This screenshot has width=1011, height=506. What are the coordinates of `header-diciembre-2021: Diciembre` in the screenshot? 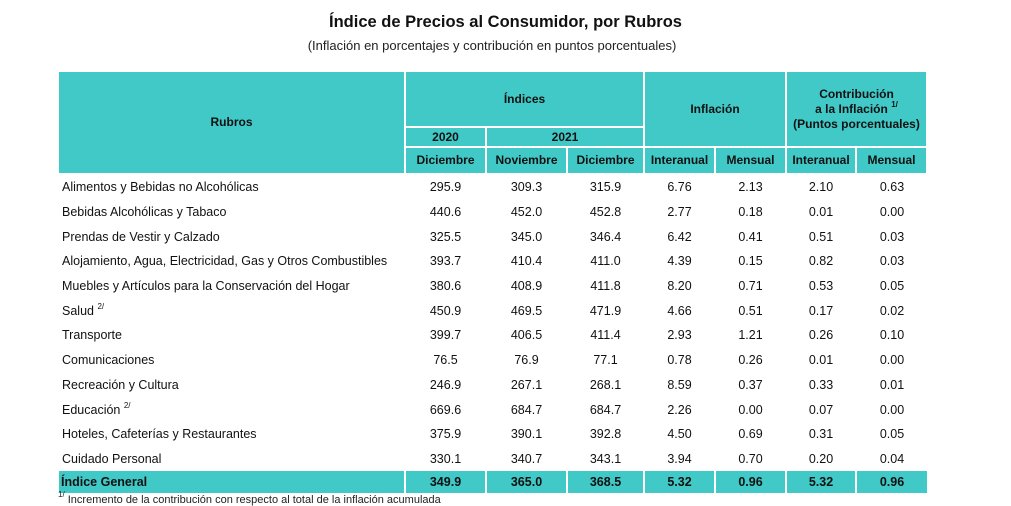 It's located at (605, 160).